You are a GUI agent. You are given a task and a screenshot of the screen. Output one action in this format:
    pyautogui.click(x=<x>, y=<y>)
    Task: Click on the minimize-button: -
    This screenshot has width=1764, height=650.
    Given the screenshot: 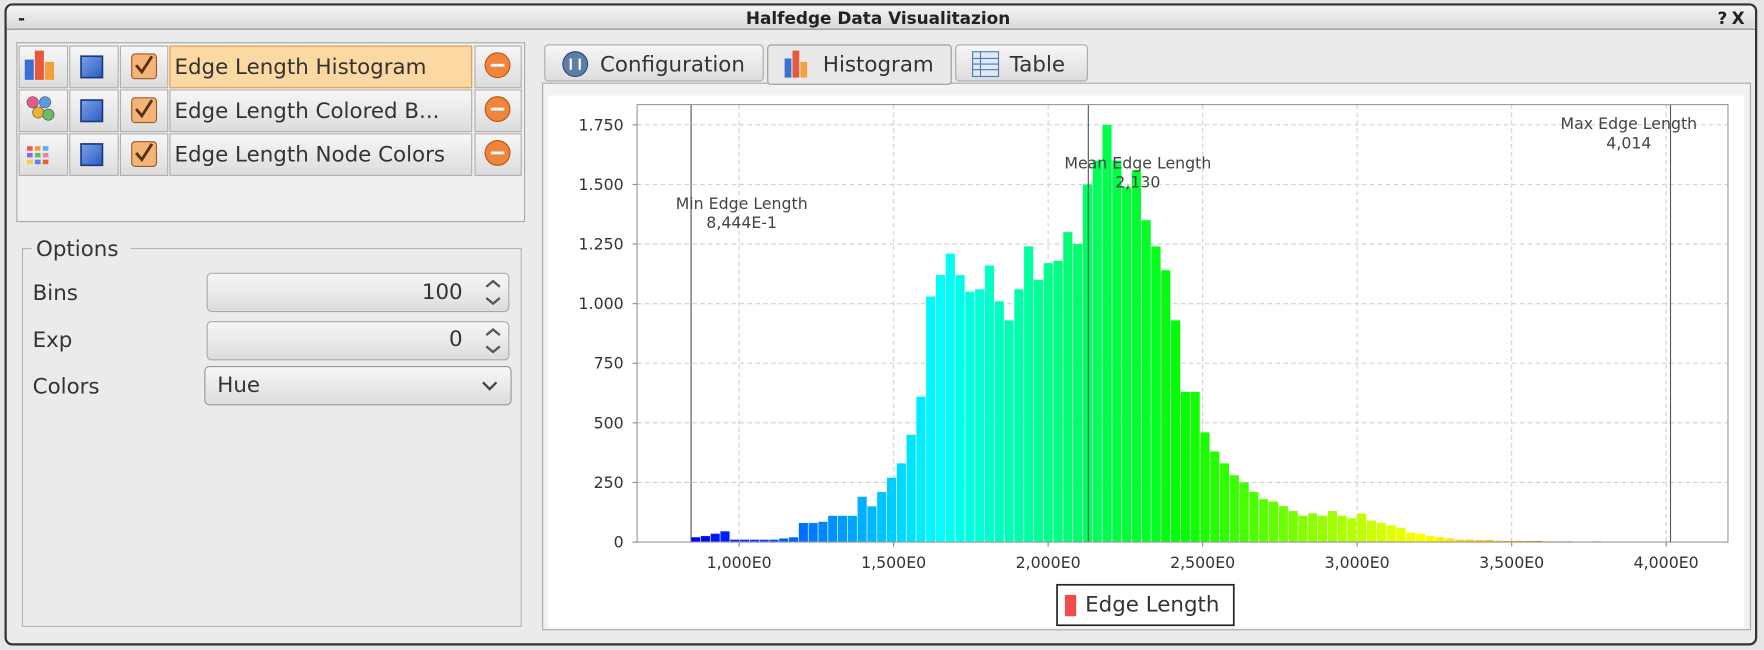 What is the action you would take?
    pyautogui.click(x=21, y=18)
    